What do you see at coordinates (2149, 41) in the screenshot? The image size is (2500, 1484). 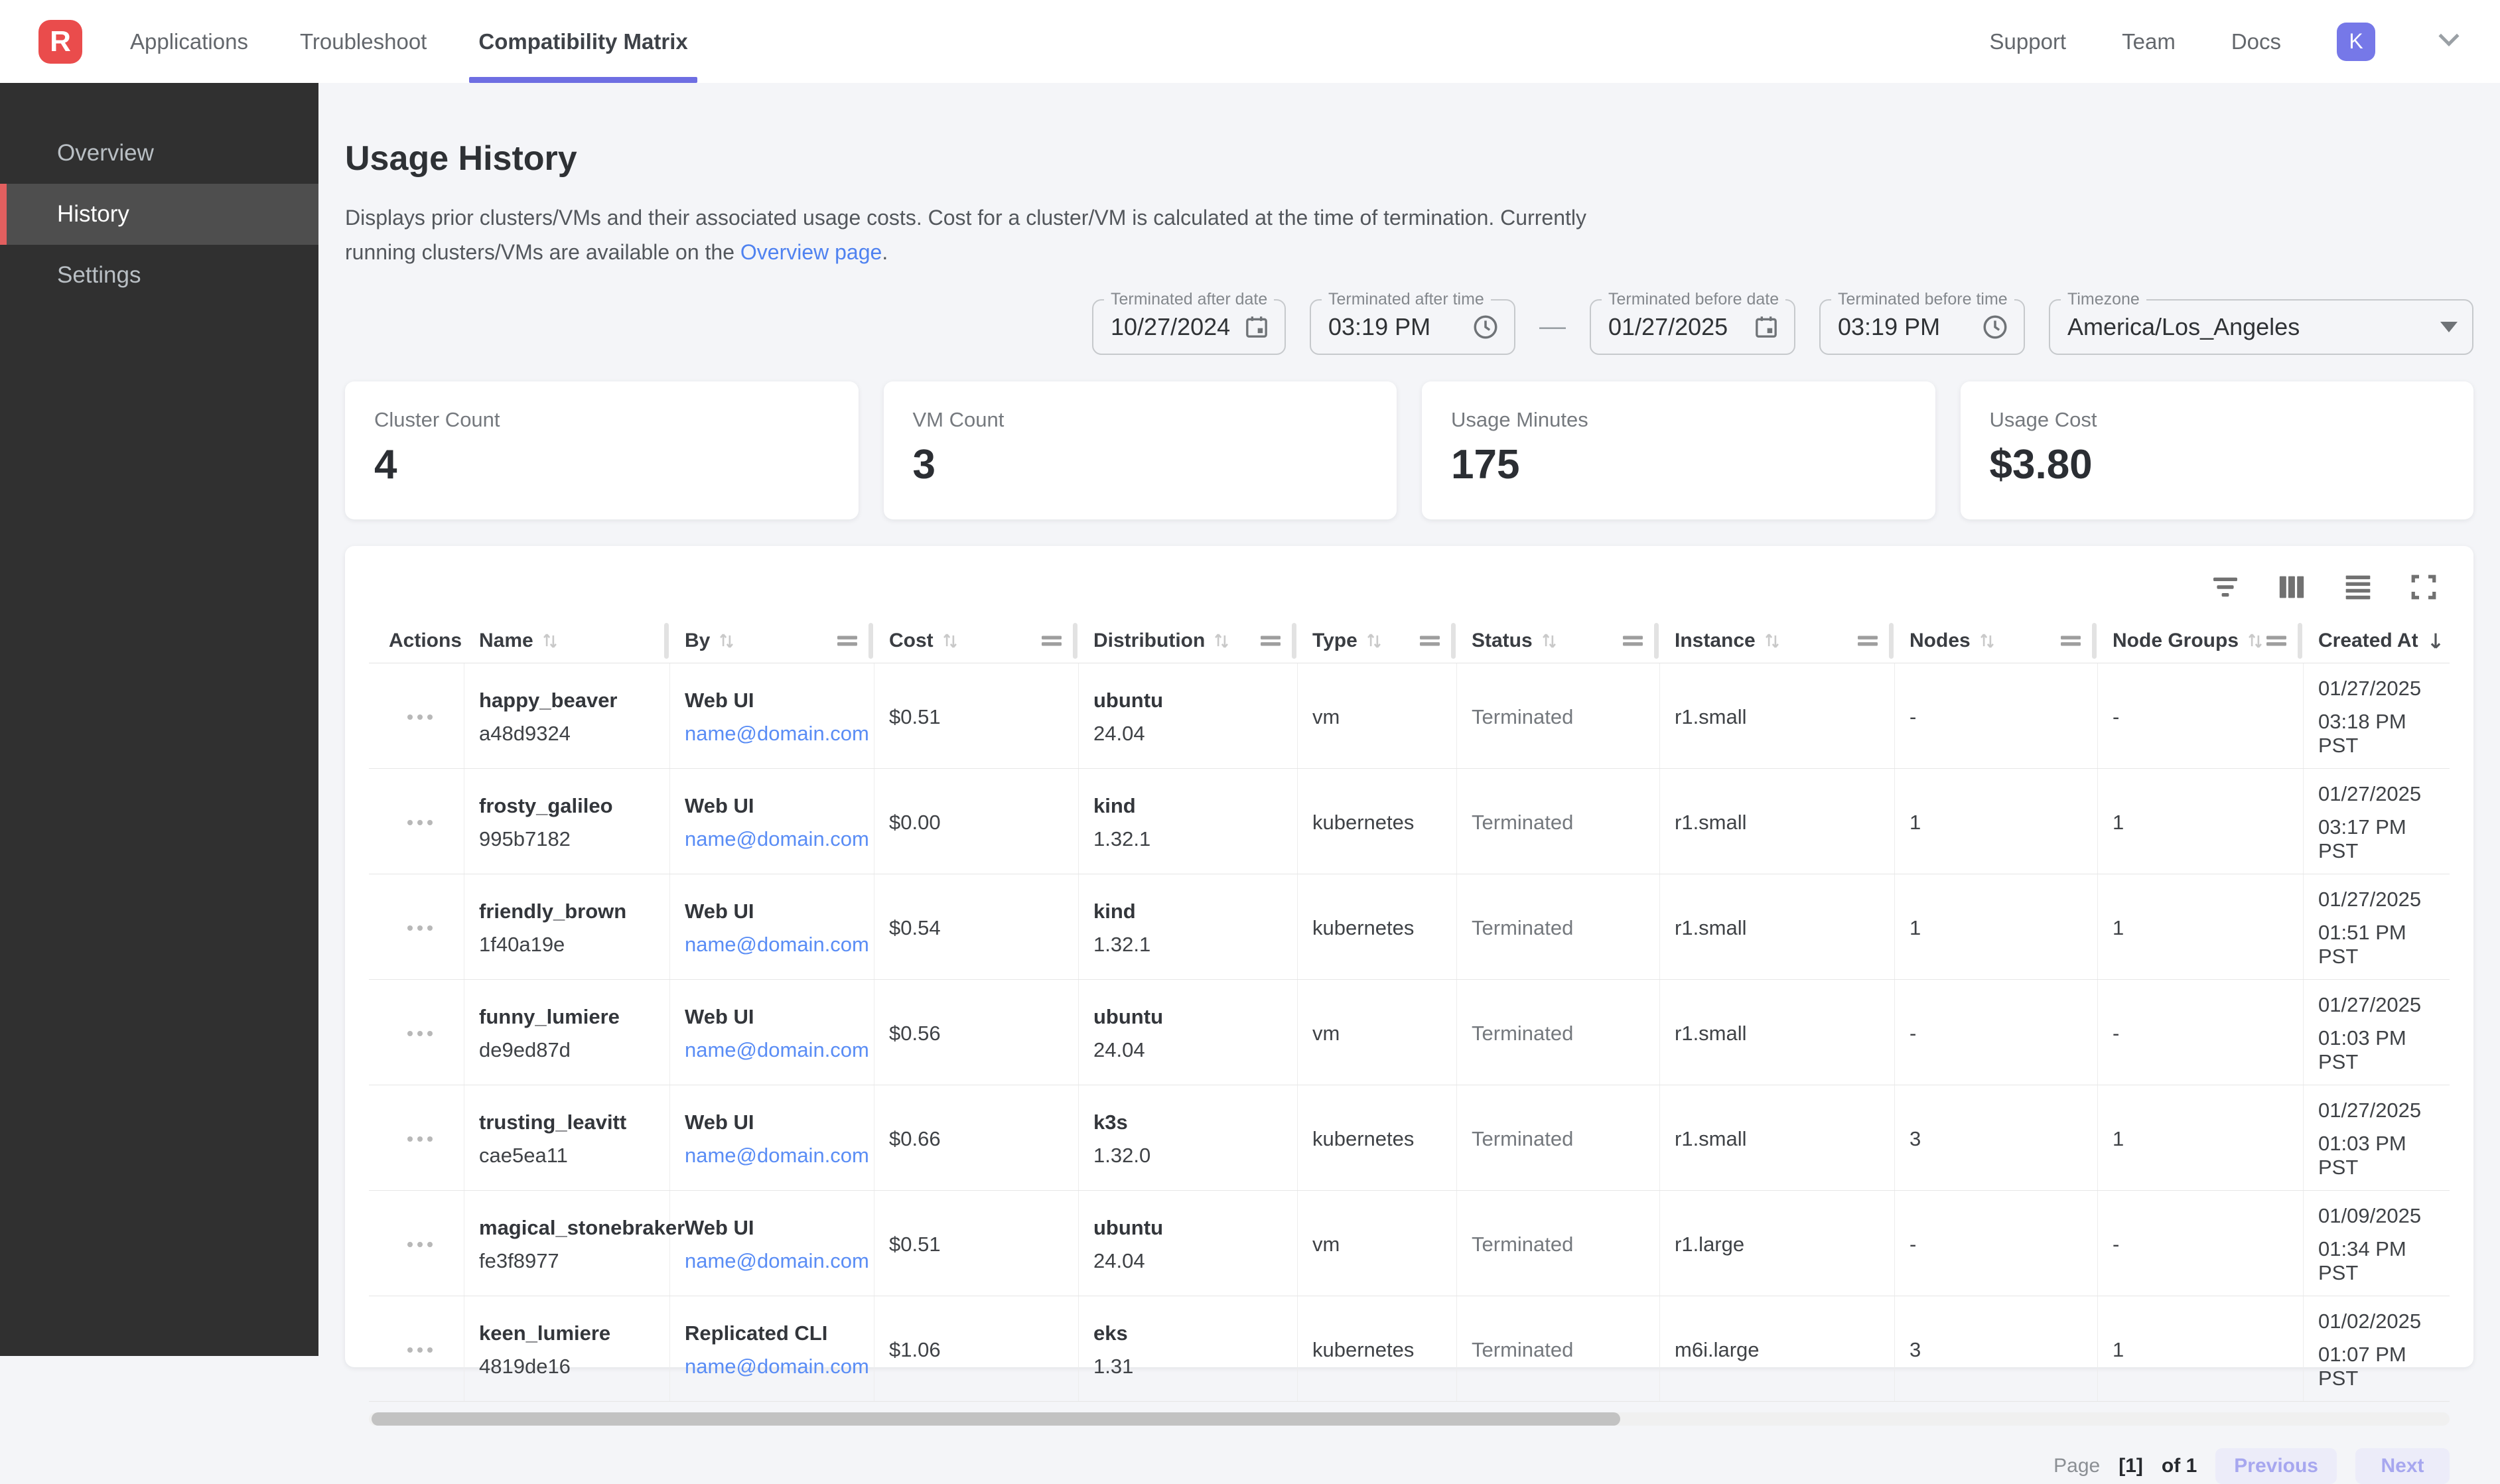 I see `nav-link-team: Team` at bounding box center [2149, 41].